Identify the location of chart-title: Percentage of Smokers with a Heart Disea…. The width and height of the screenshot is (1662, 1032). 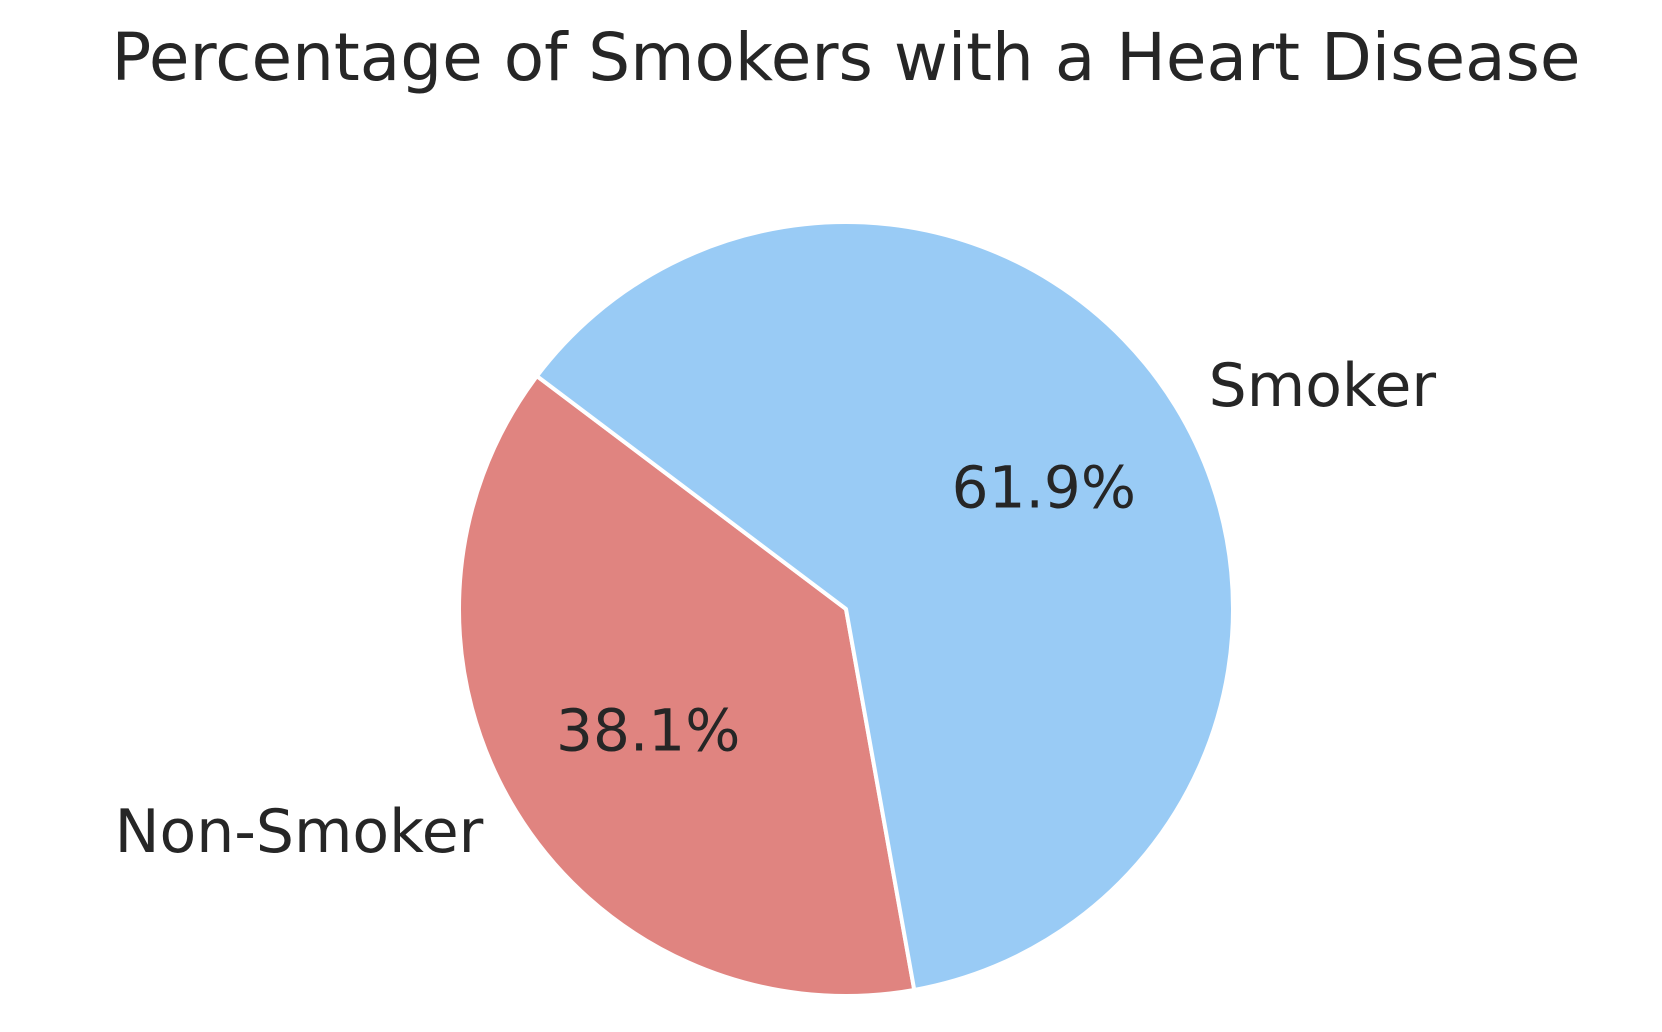
(845, 57).